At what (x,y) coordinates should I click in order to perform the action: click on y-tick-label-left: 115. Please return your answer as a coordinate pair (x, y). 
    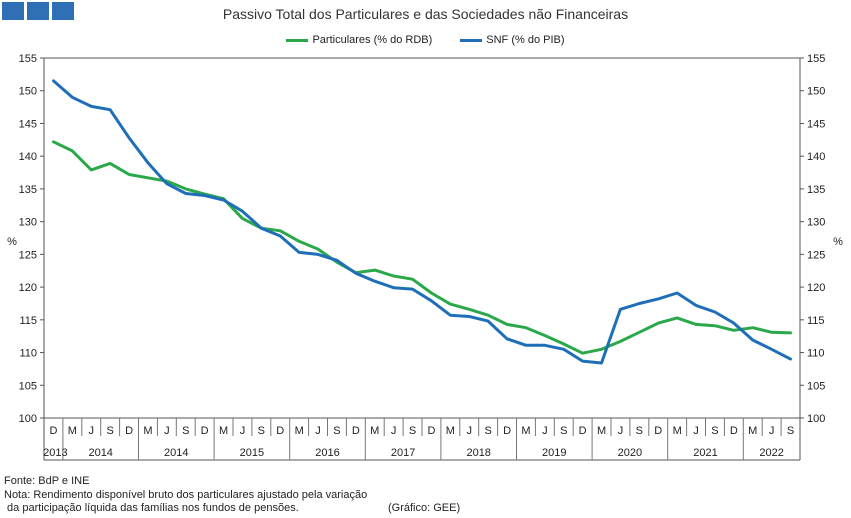
    Looking at the image, I should click on (28, 321).